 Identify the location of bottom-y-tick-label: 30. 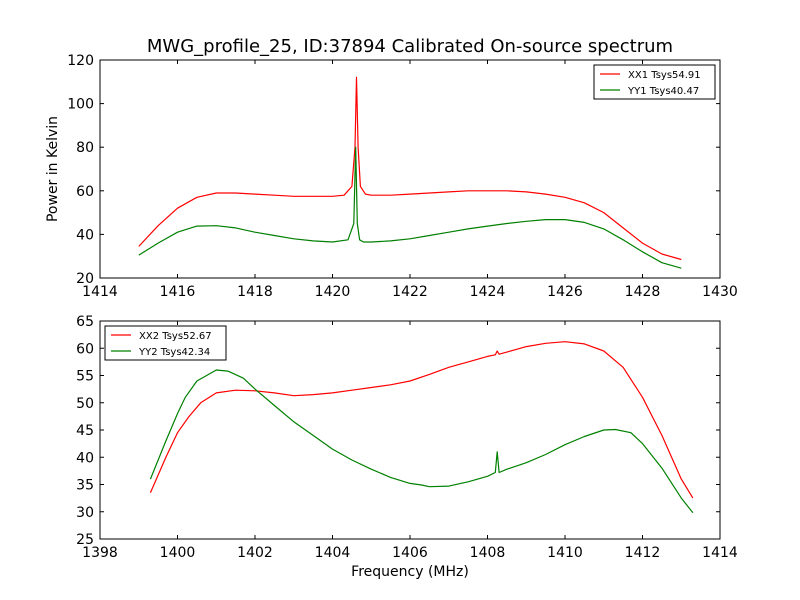
(85, 513).